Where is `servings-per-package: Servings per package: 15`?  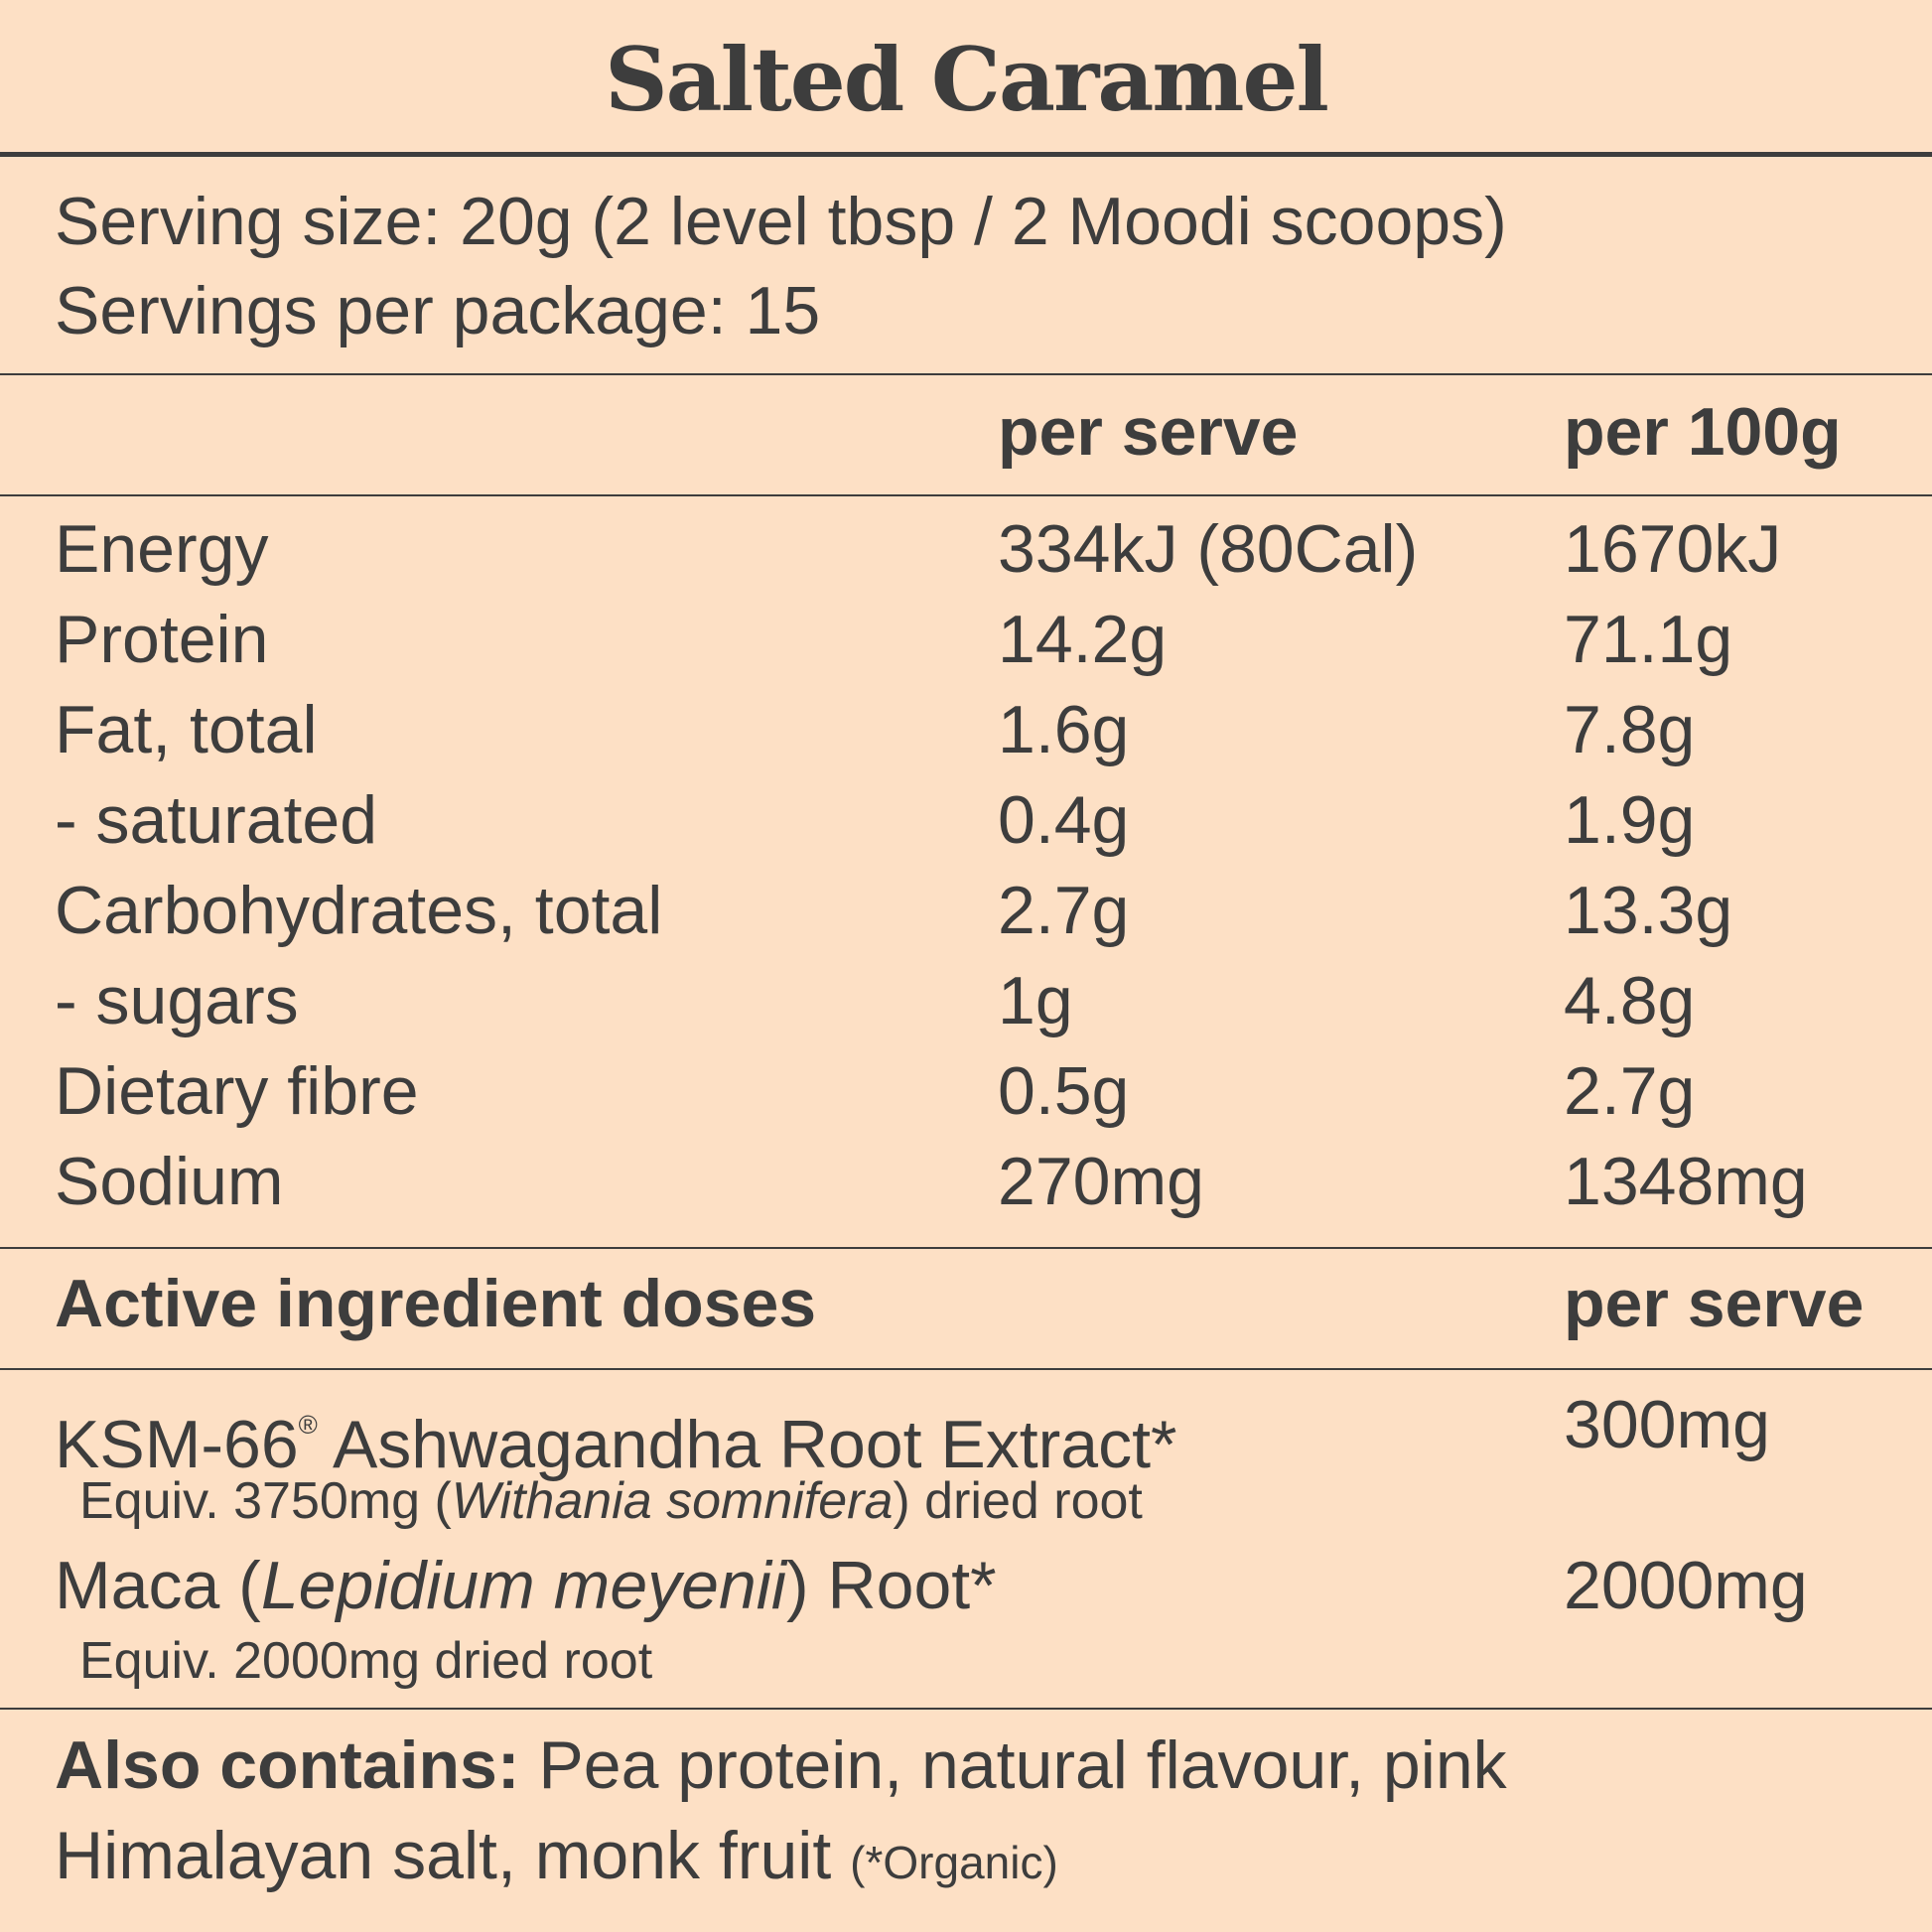 servings-per-package: Servings per package: 15 is located at coordinates (438, 310).